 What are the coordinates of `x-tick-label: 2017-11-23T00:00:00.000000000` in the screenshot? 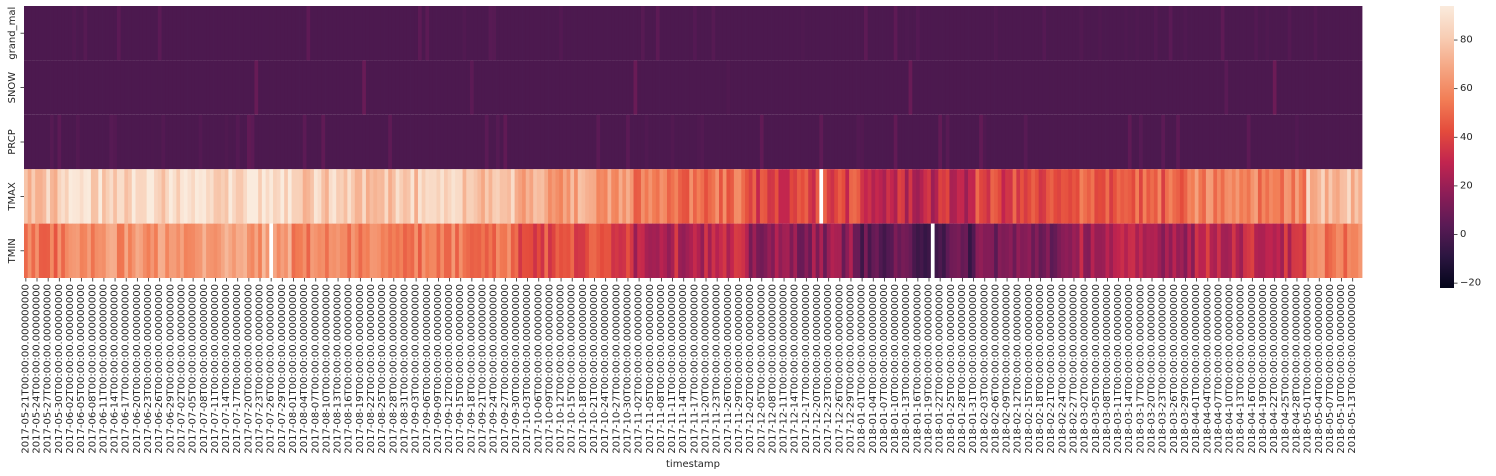 It's located at (717, 369).